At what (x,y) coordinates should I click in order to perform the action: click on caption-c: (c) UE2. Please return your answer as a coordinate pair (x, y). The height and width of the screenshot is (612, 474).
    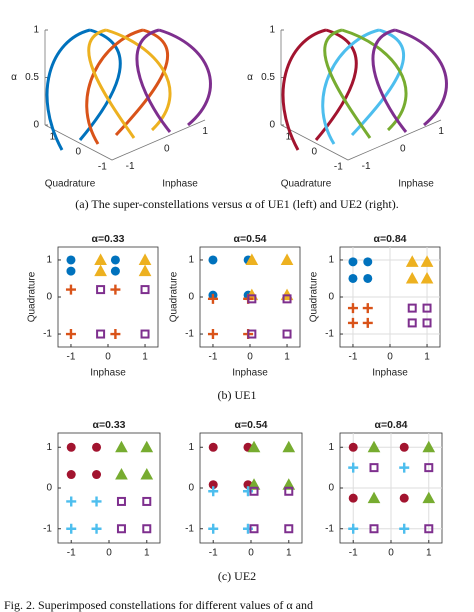
    Looking at the image, I should click on (237, 576).